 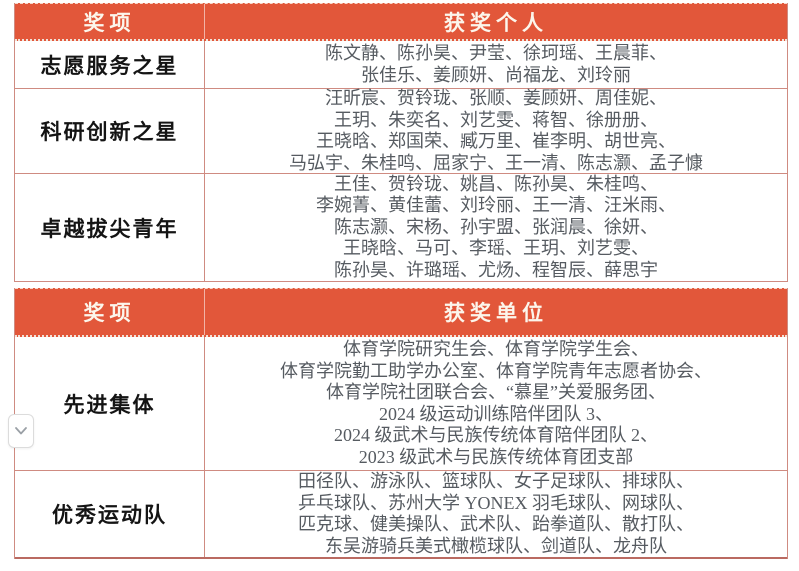 I want to click on column-header-individual-winners: 获奖个人, so click(x=496, y=23).